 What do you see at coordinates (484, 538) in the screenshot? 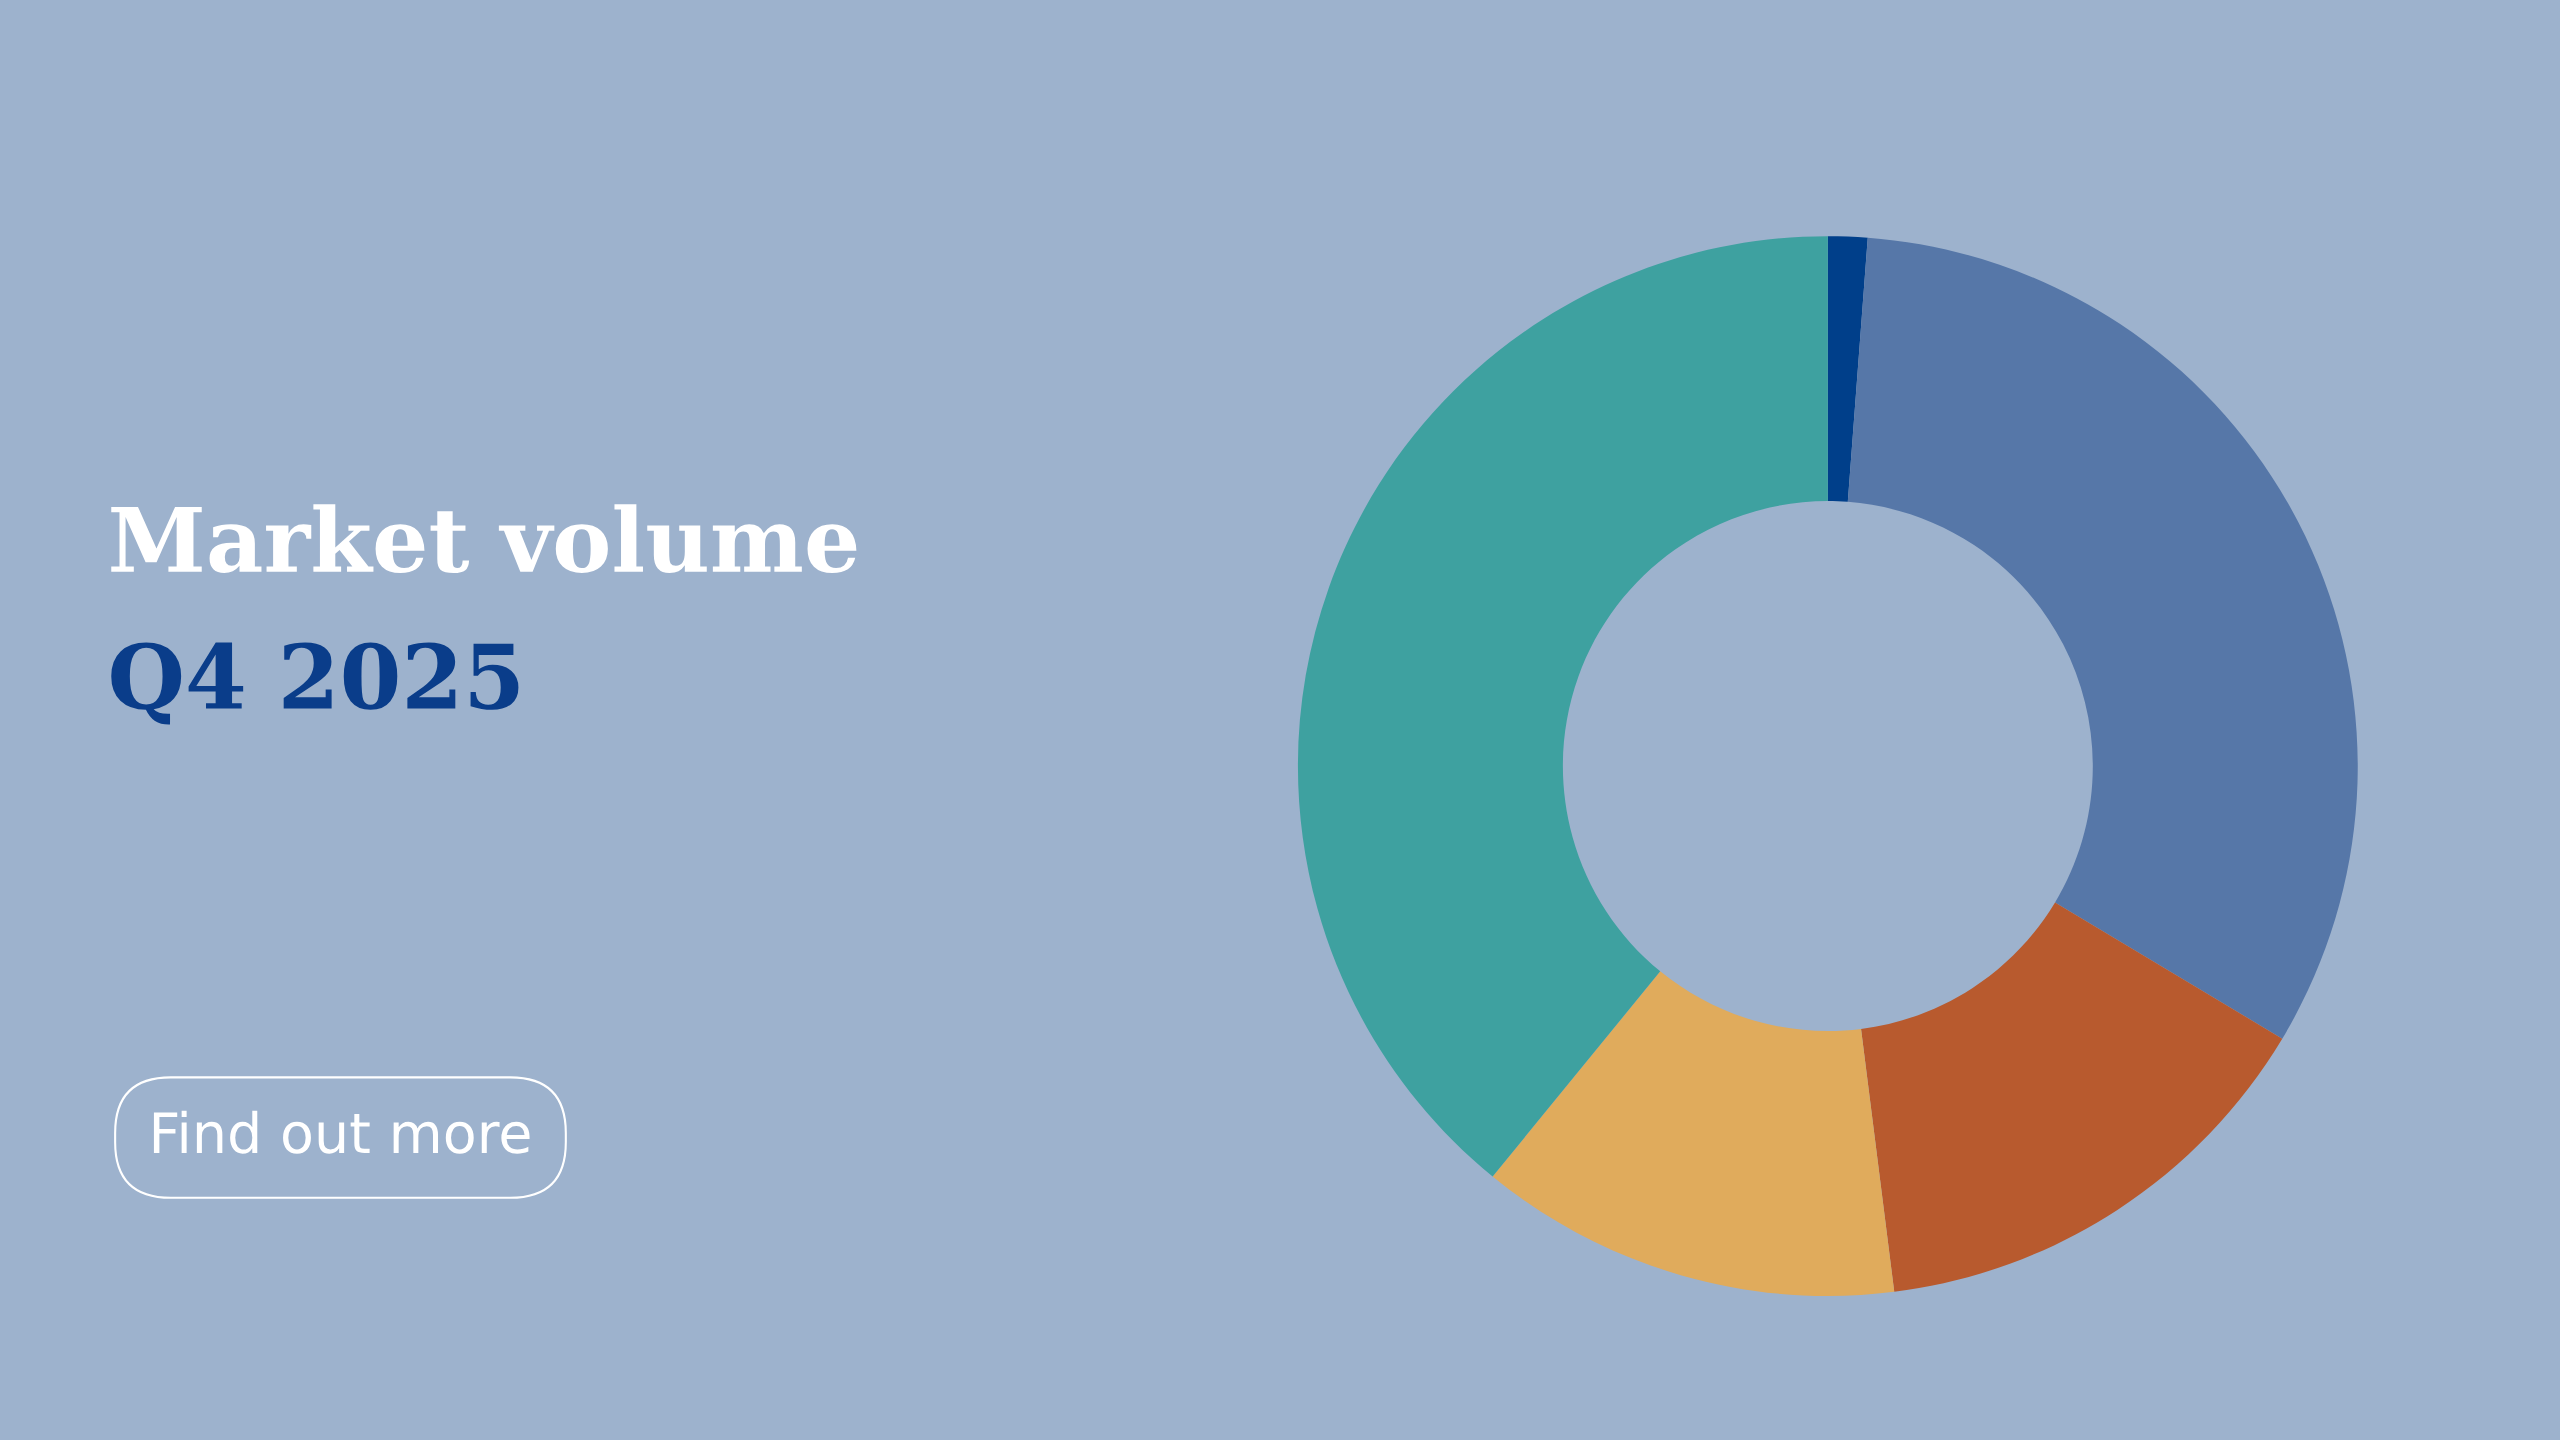
I see `text: Market volume` at bounding box center [484, 538].